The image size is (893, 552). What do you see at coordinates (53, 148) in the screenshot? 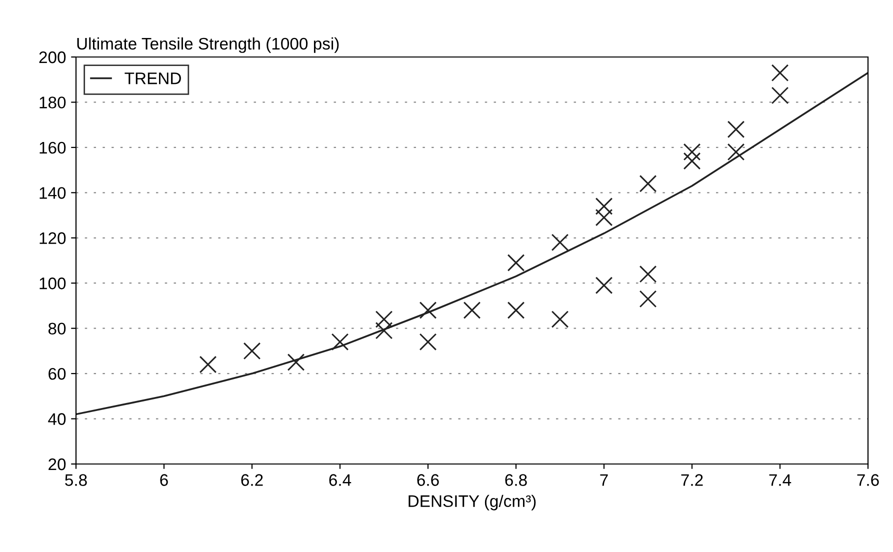
I see `y-tick-label: 160` at bounding box center [53, 148].